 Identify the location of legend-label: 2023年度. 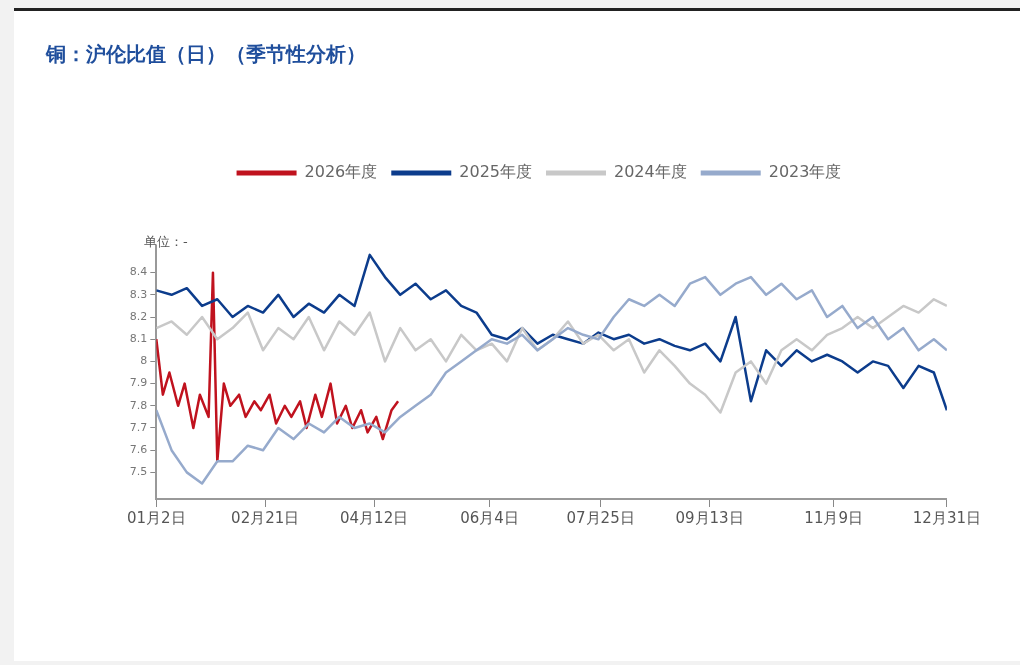
(805, 172).